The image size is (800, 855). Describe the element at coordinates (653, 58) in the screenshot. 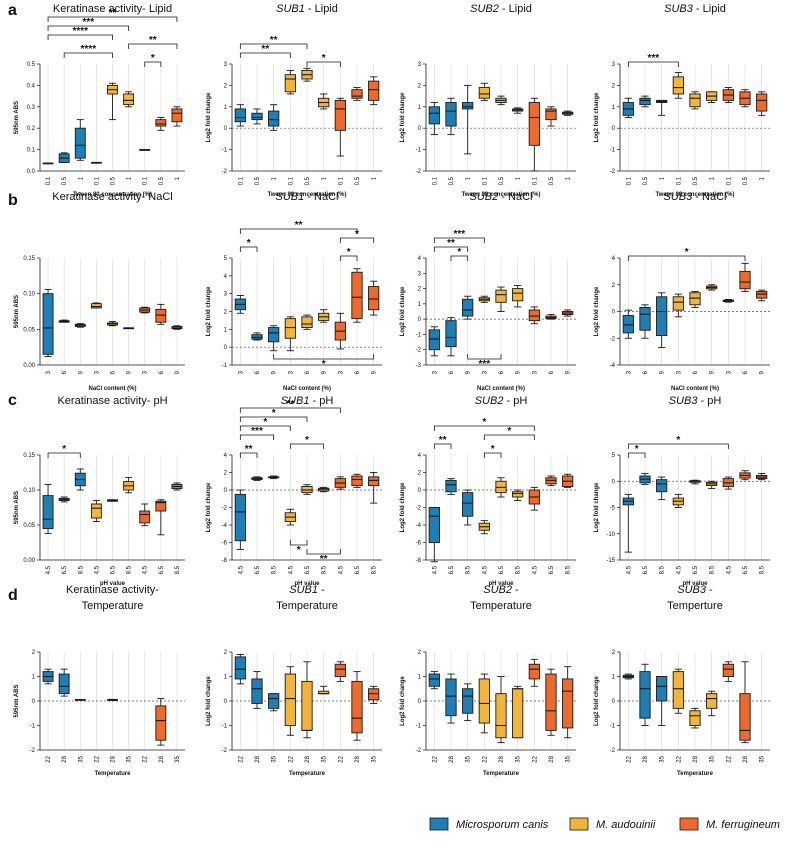

I see `sig-label: ***` at that location.